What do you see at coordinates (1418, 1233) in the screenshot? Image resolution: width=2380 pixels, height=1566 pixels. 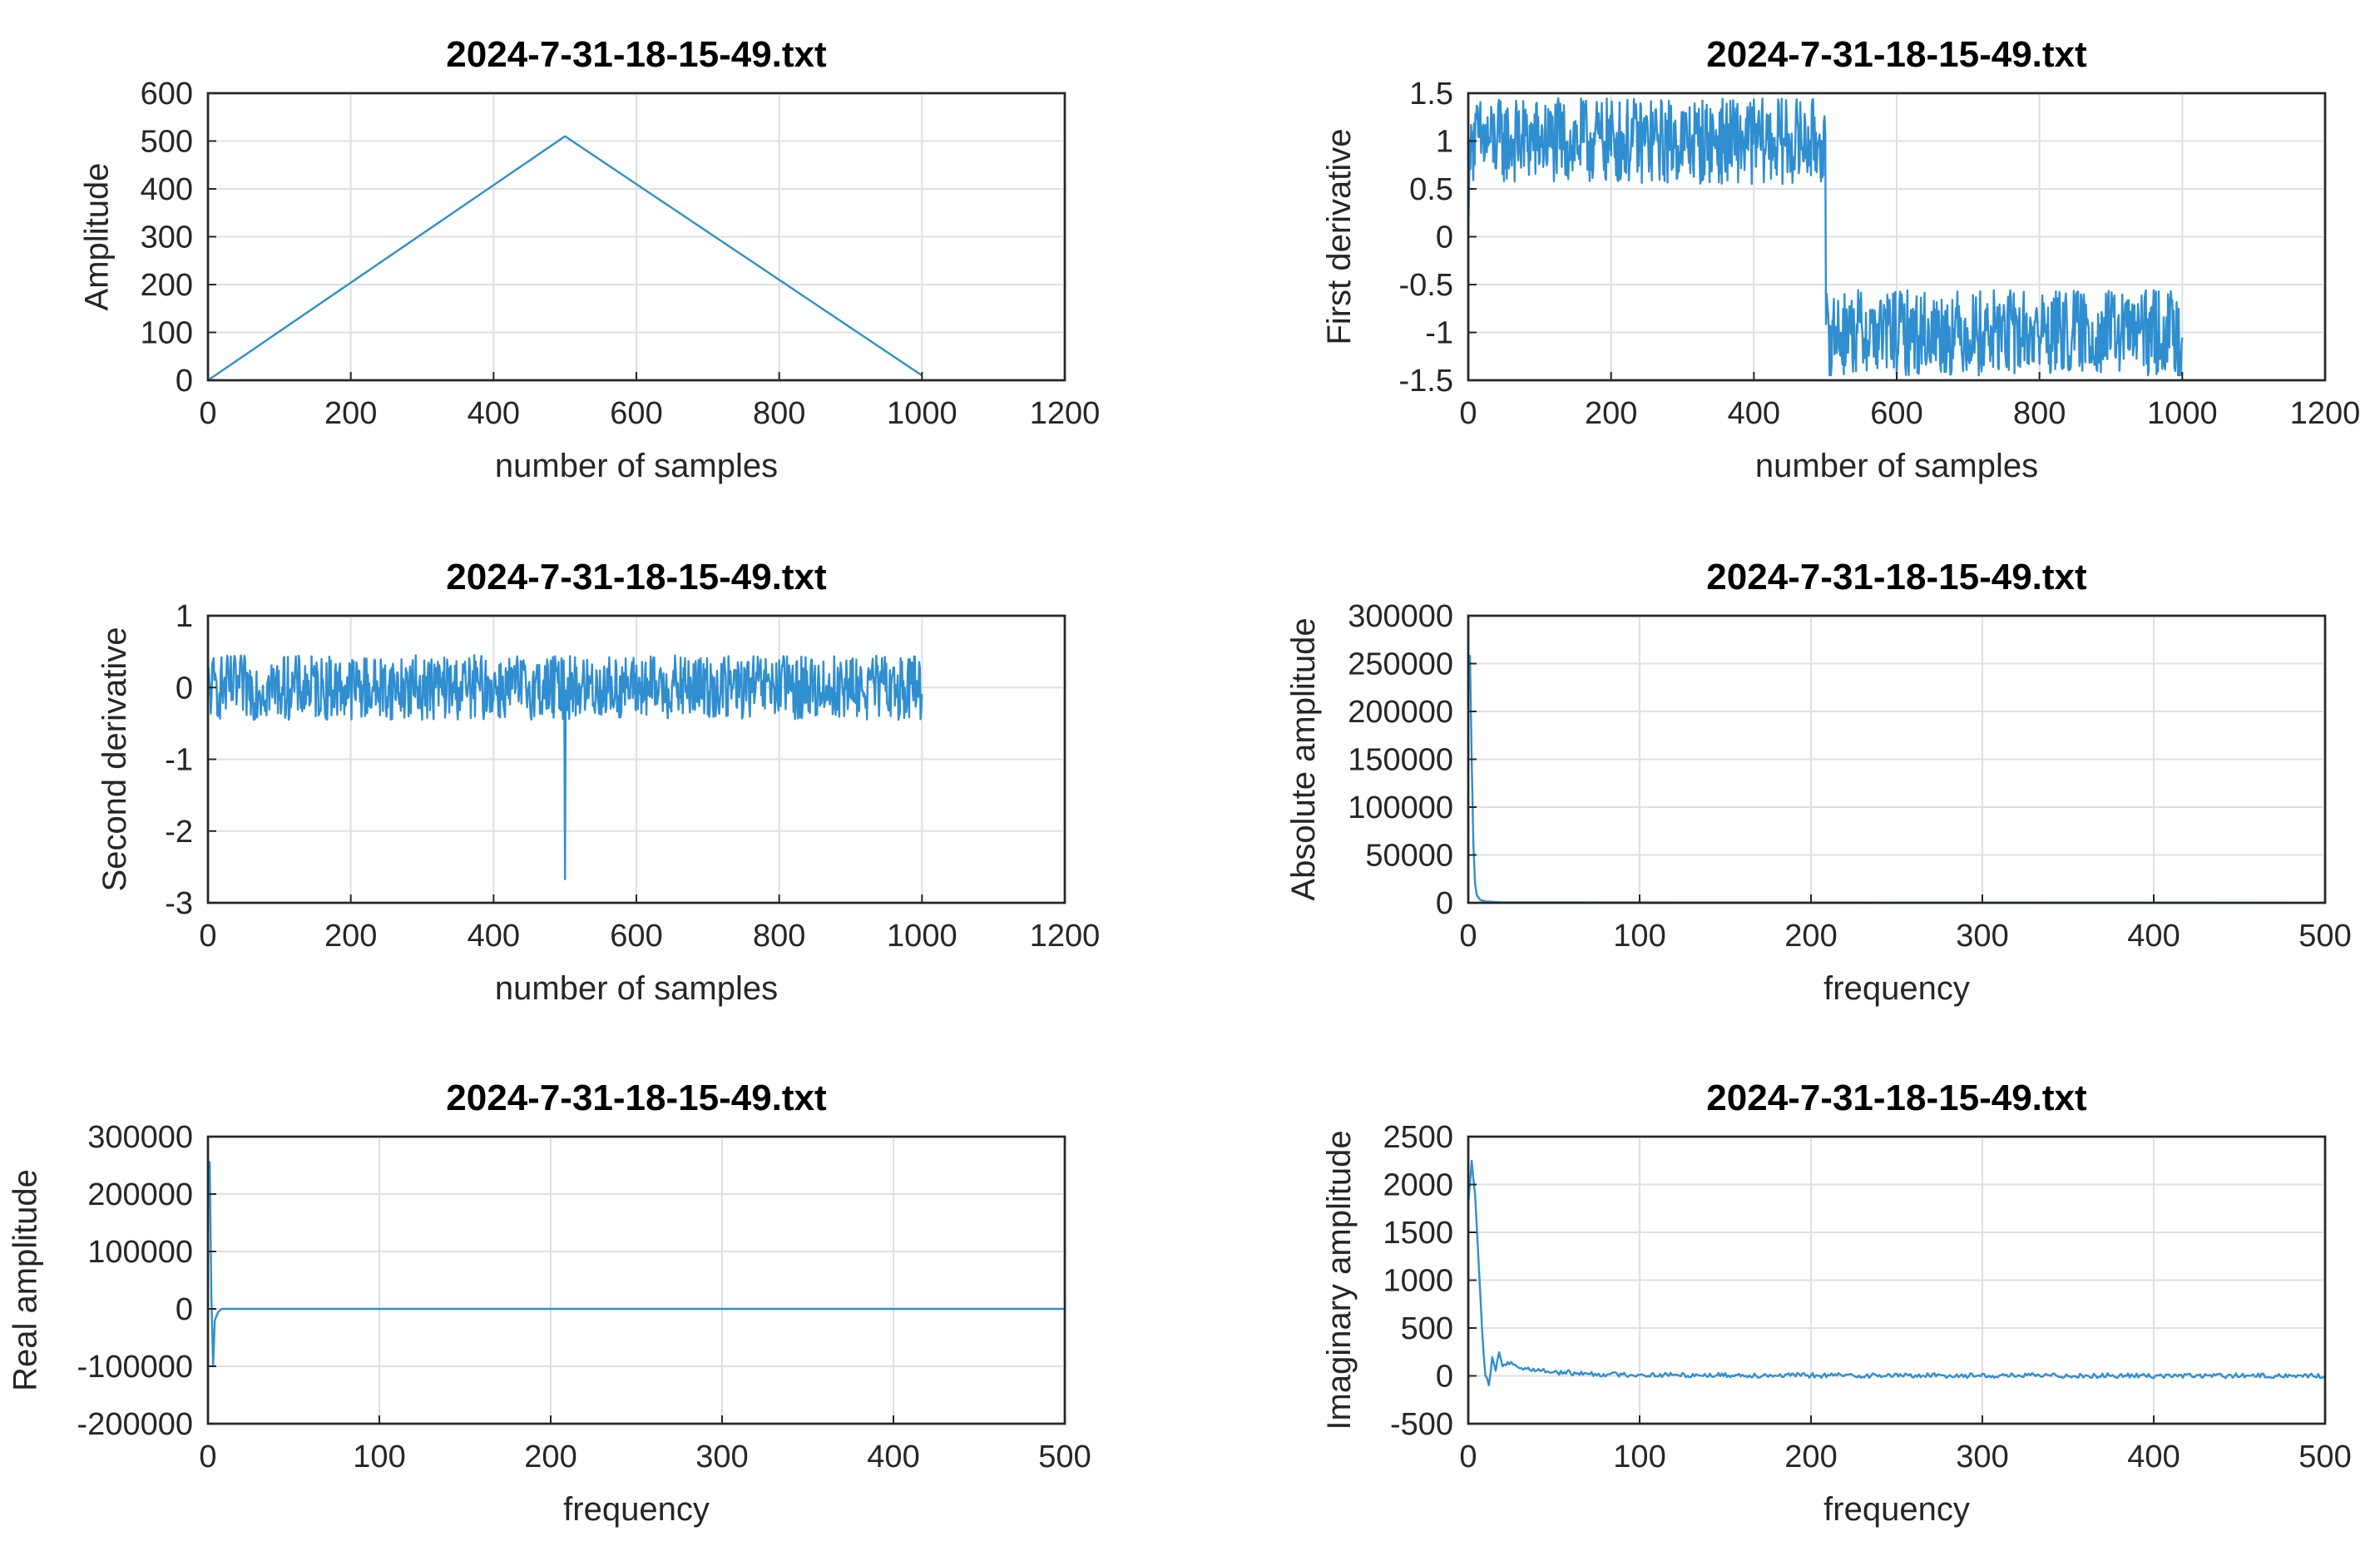 I see `y-tick-label: 1500` at bounding box center [1418, 1233].